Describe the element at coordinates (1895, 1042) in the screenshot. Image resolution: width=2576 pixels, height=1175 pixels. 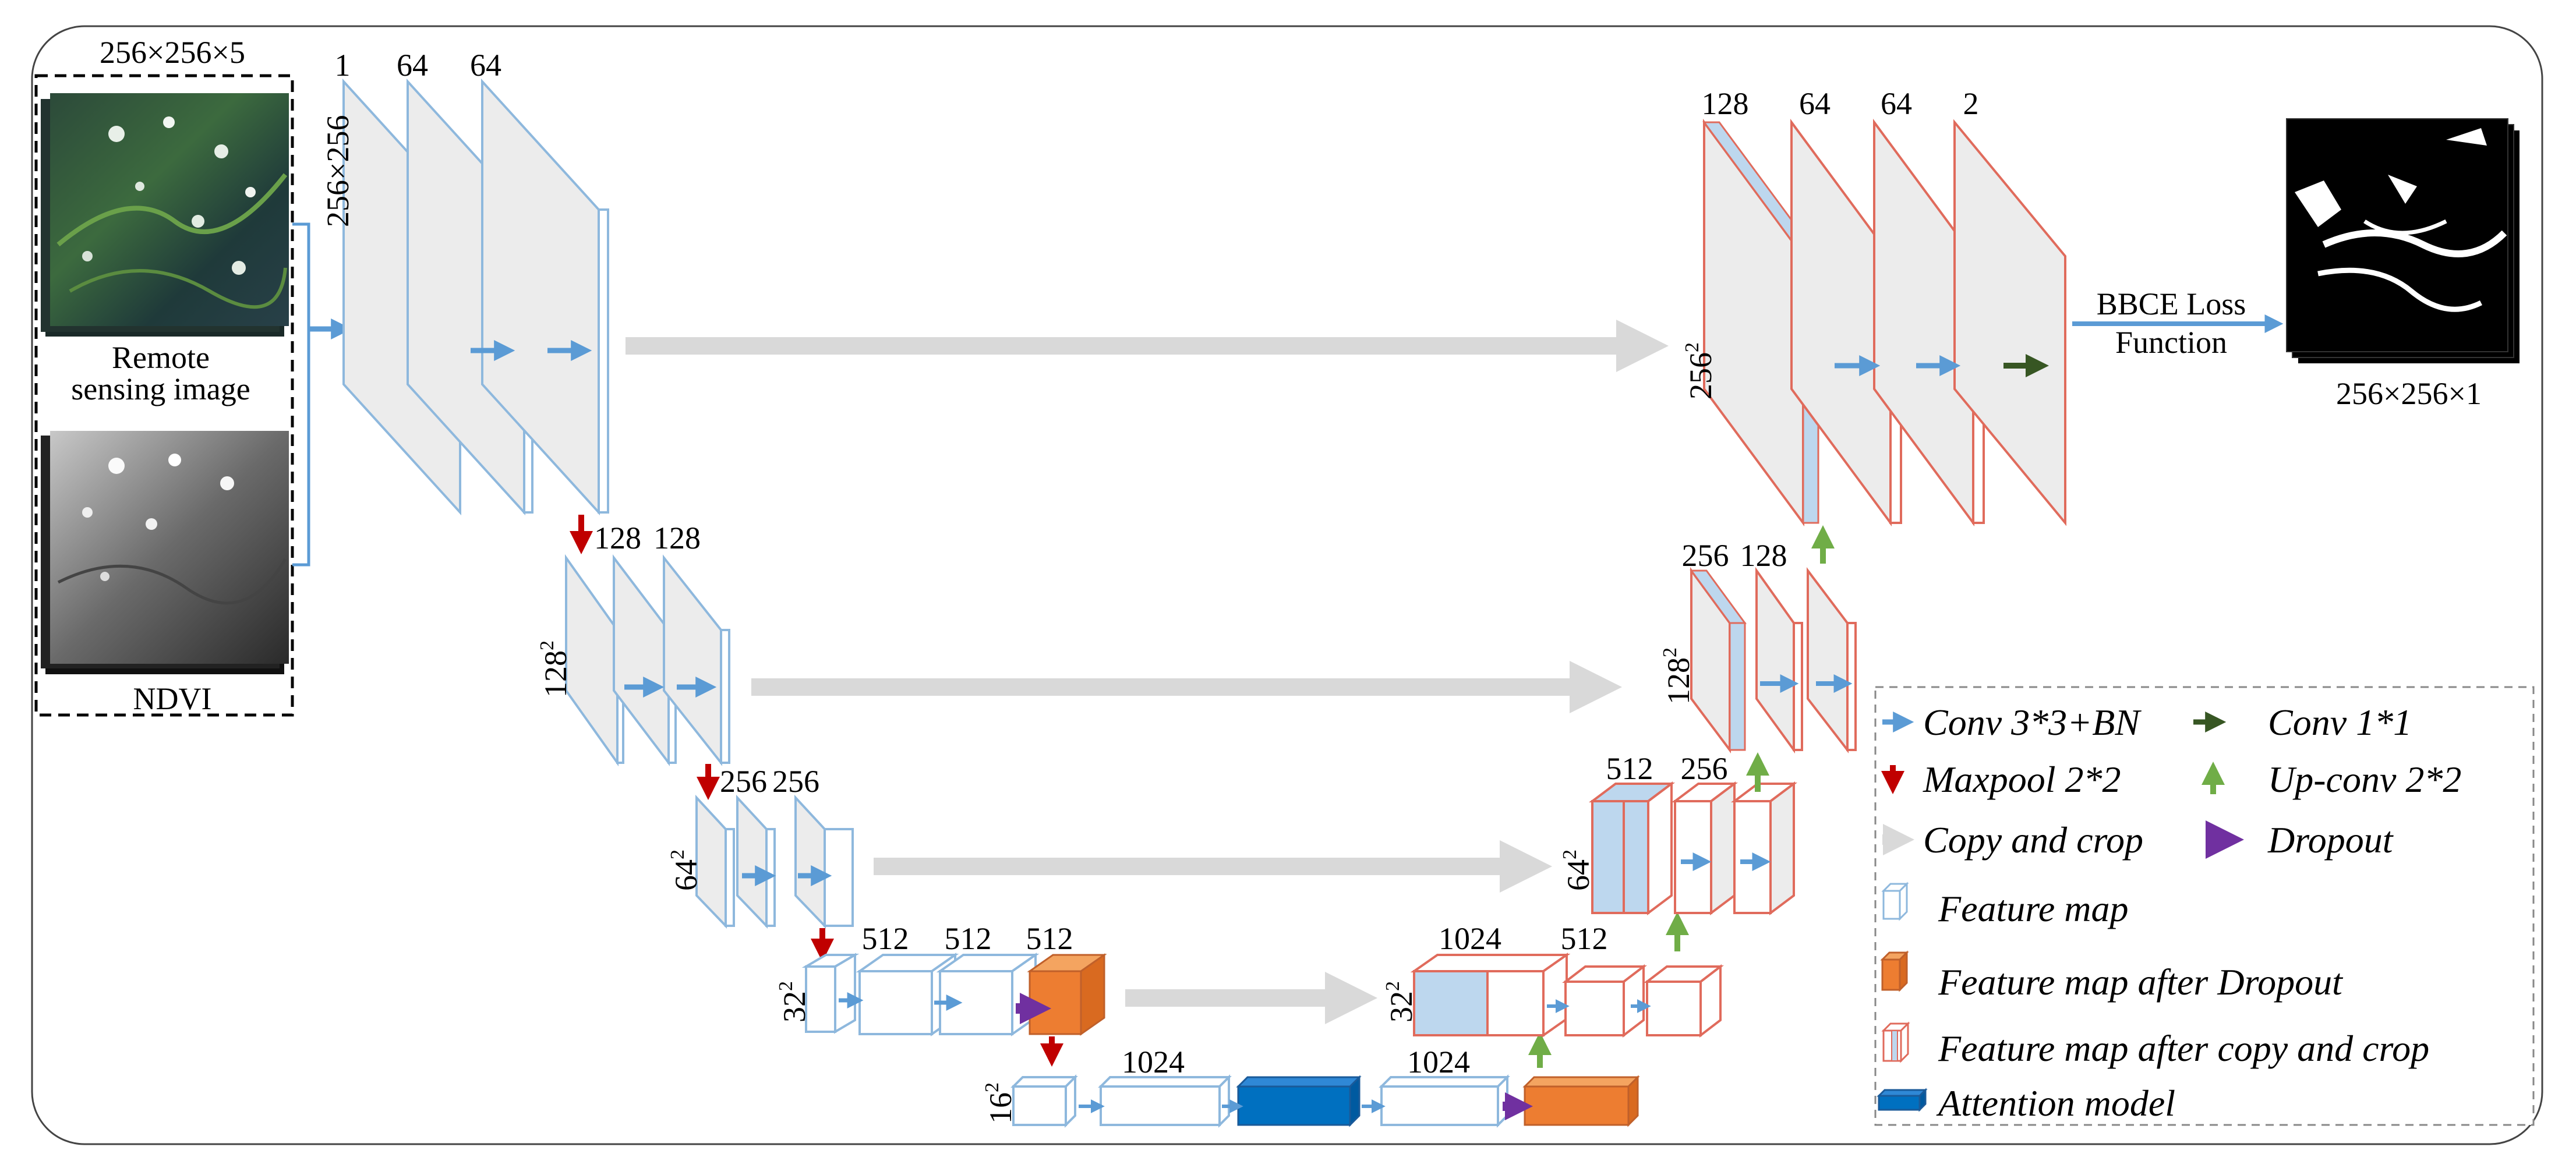
I see `legend-copy-map-icon` at that location.